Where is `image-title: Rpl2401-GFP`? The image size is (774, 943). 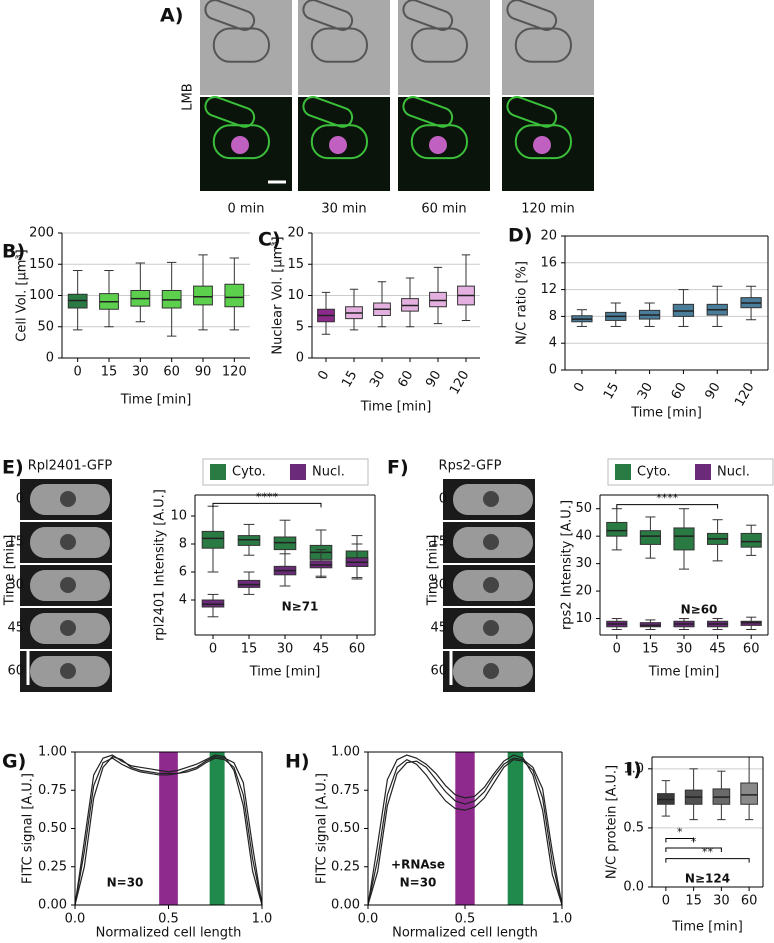
image-title: Rpl2401-GFP is located at coordinates (70, 466).